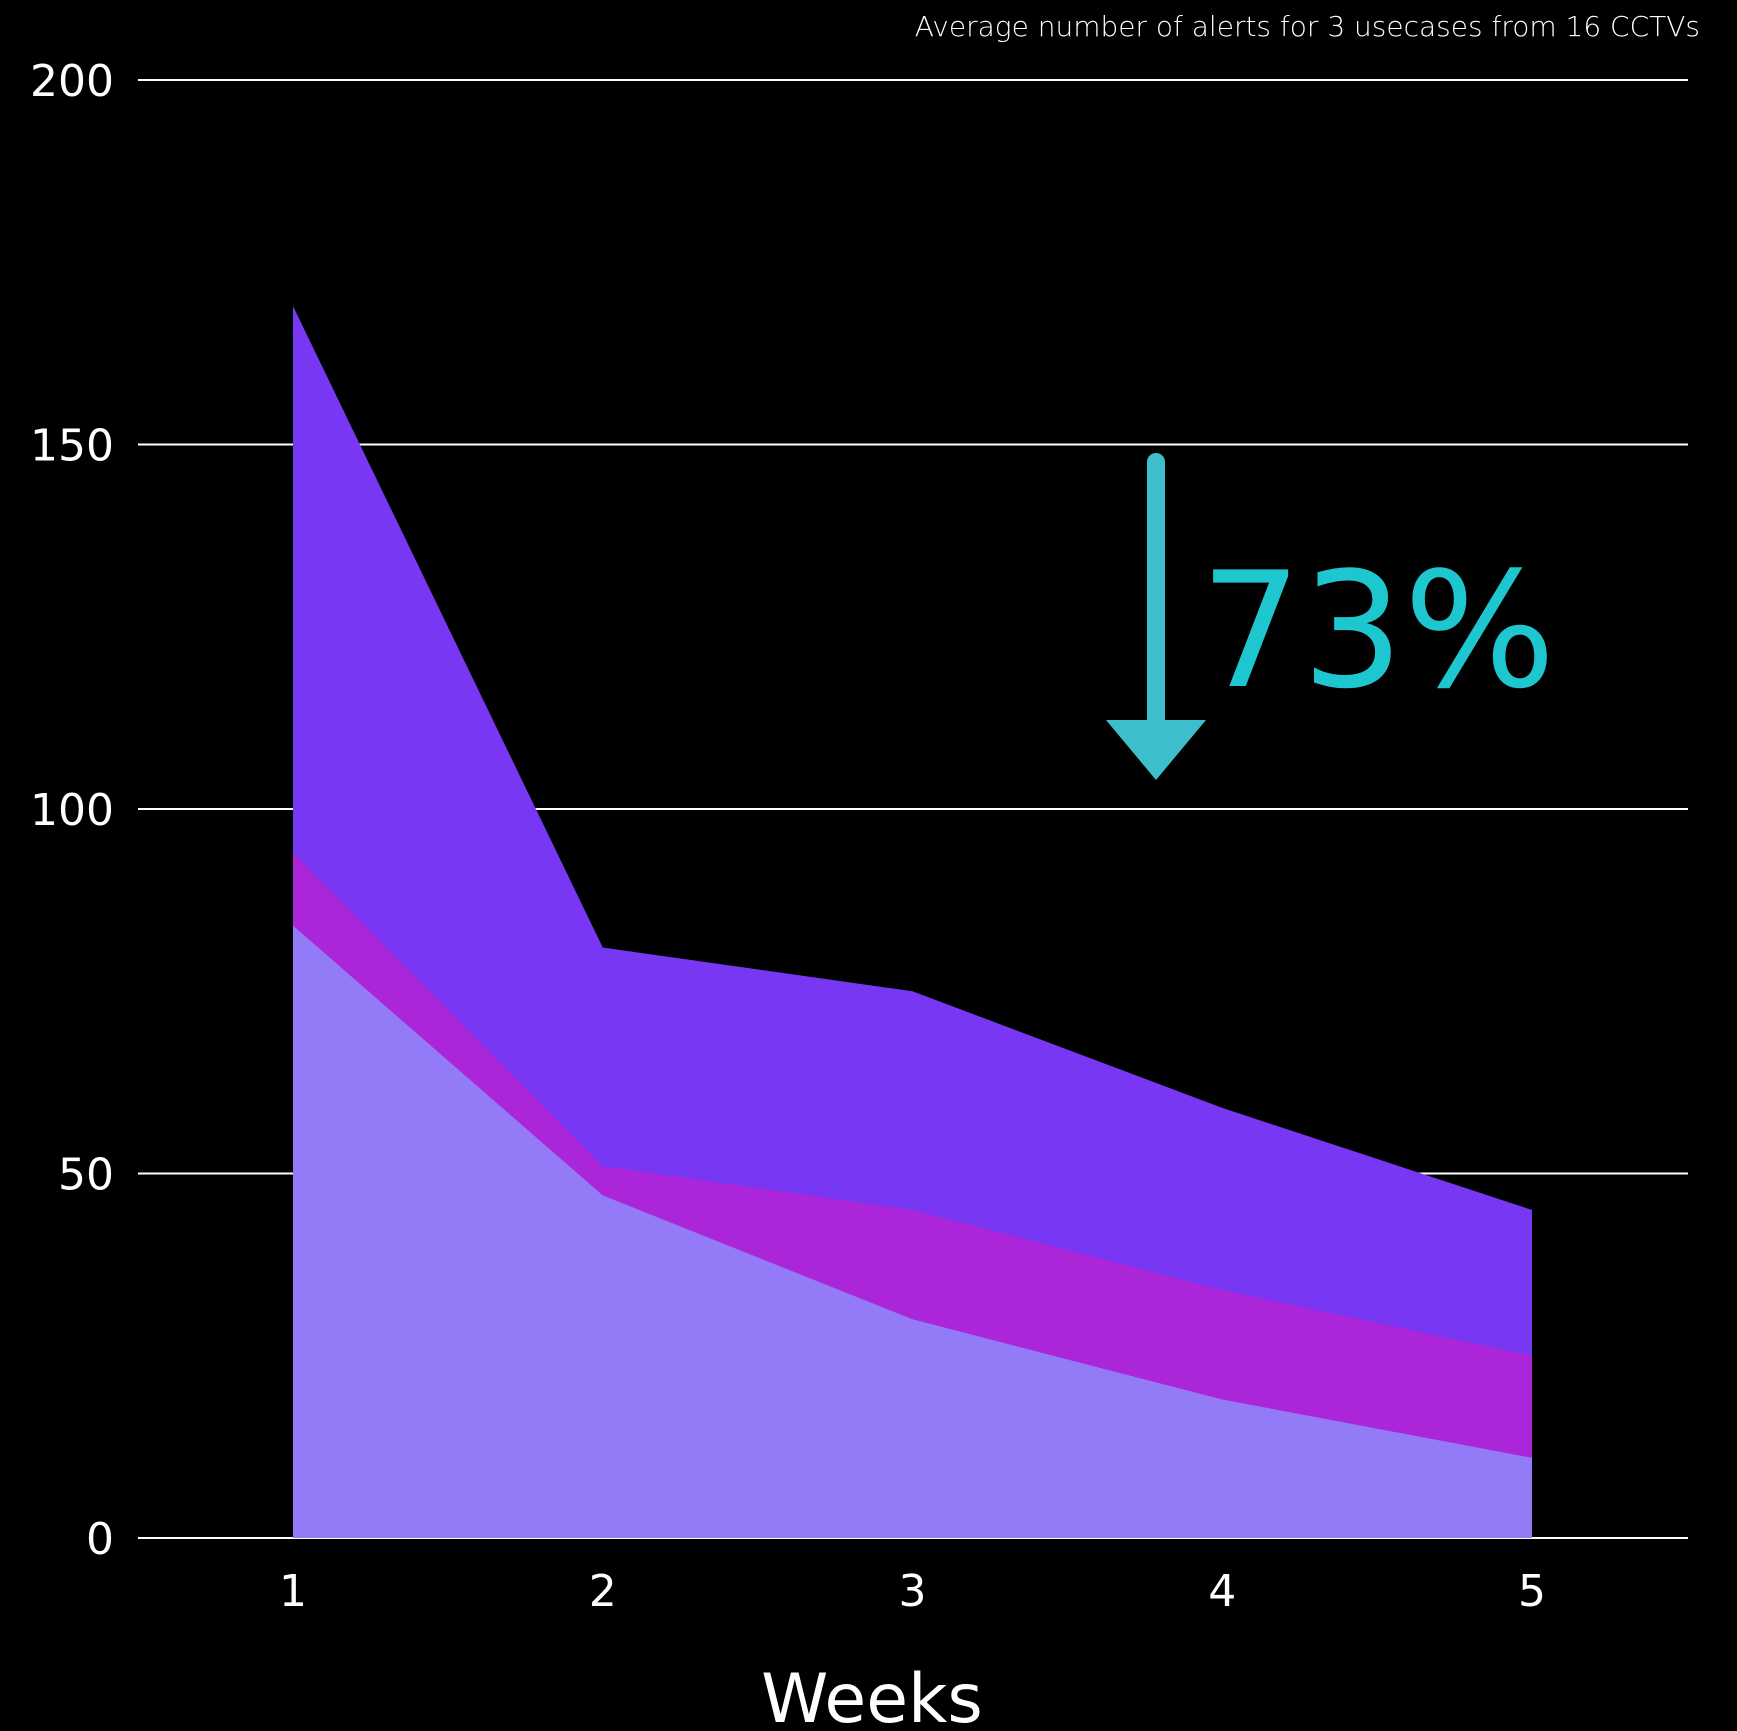  I want to click on x-tick-label: 1, so click(293, 1591).